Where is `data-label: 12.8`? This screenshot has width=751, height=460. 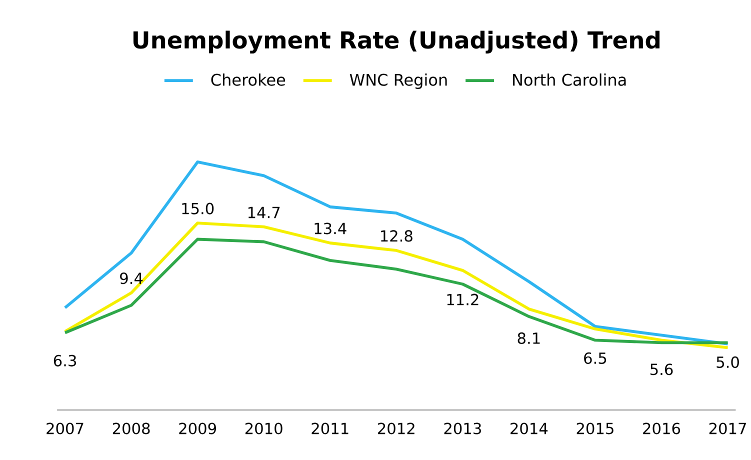
data-label: 12.8 is located at coordinates (396, 236).